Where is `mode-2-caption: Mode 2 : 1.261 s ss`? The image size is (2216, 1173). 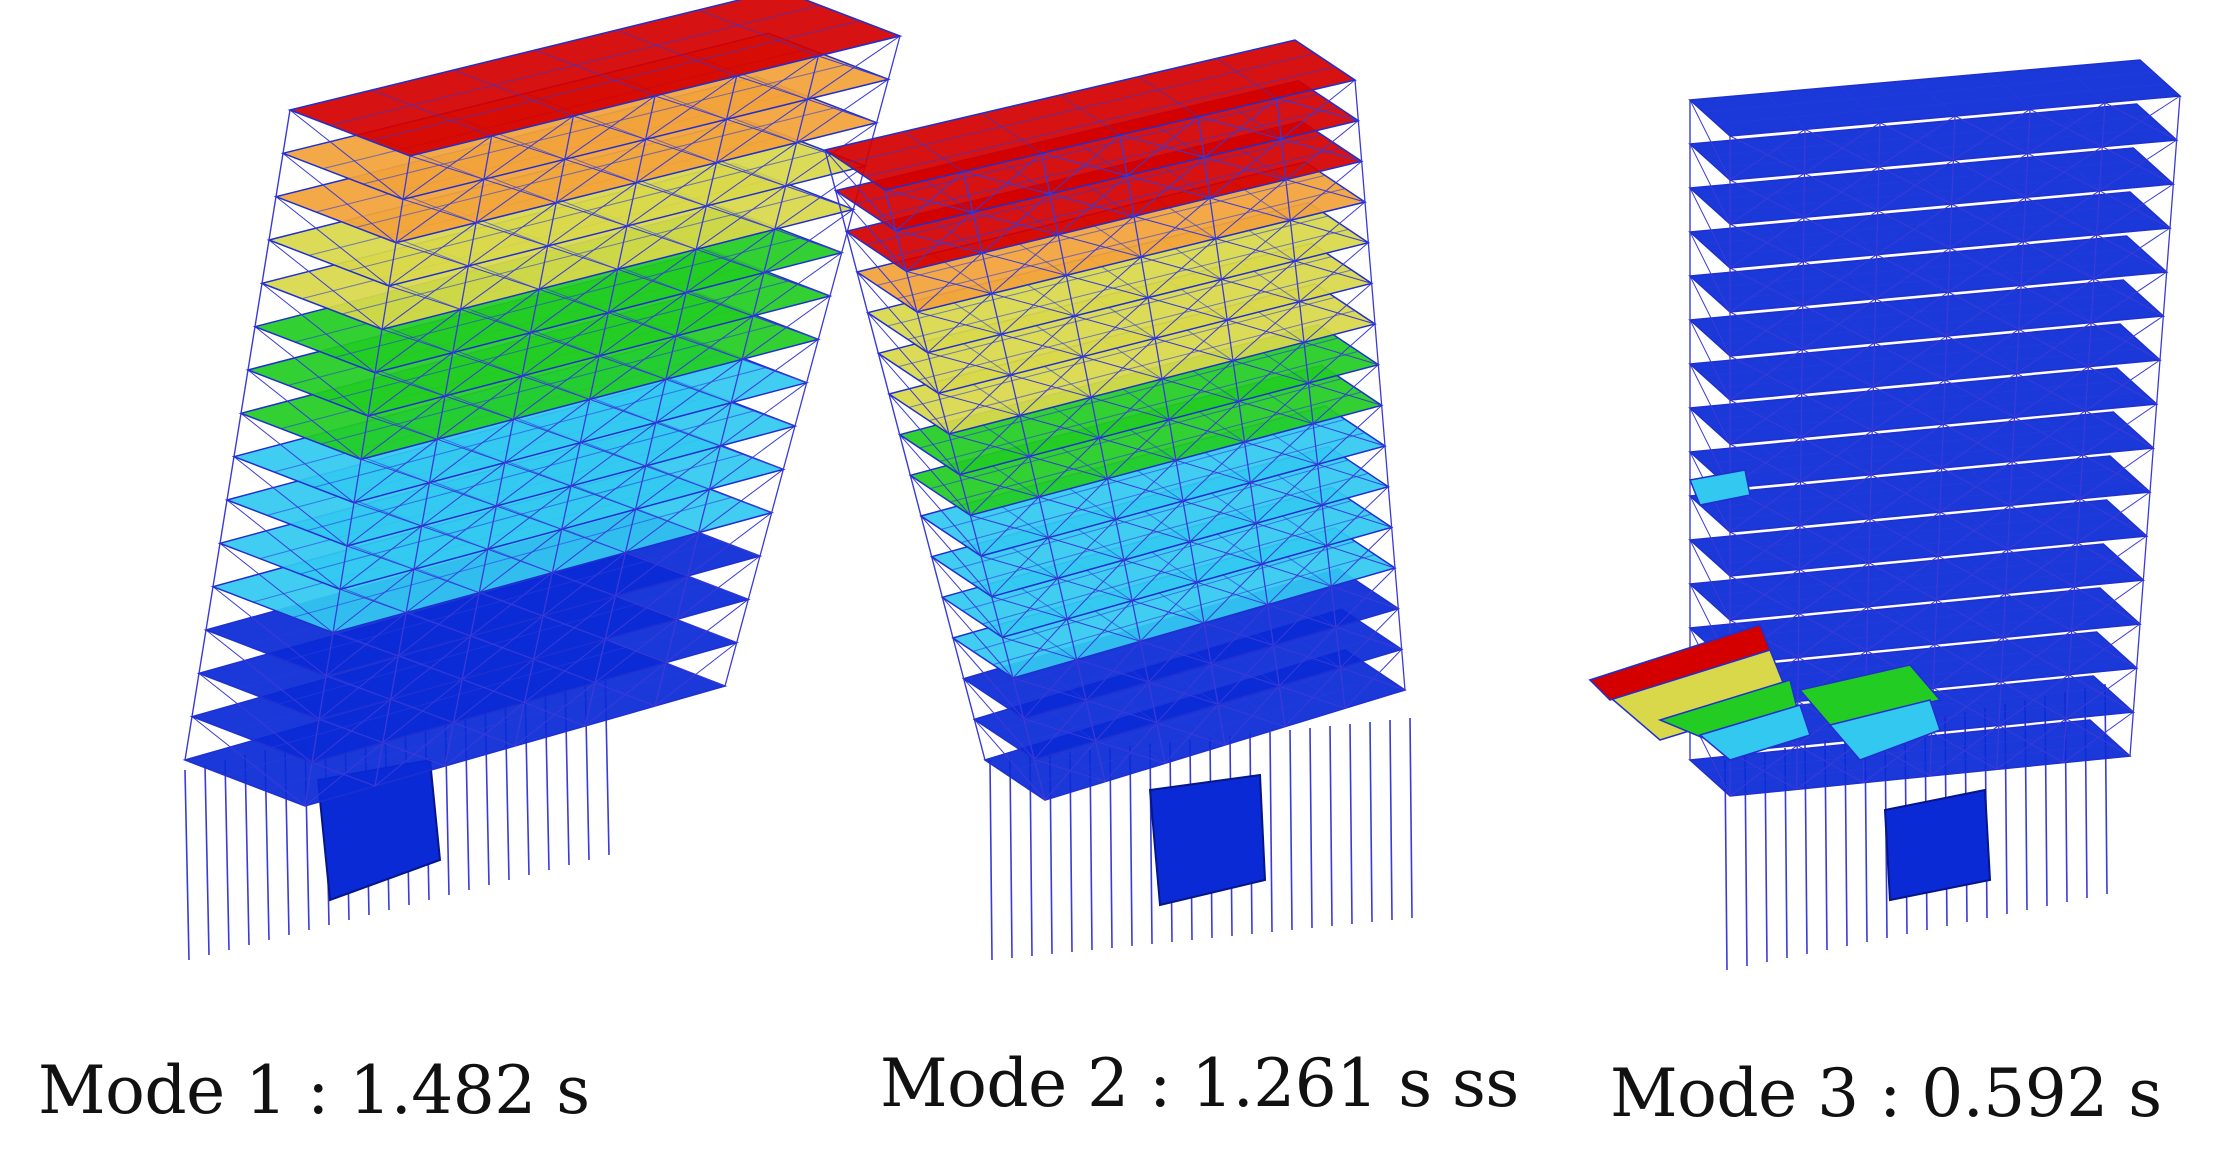 mode-2-caption: Mode 2 : 1.261 s ss is located at coordinates (1199, 1083).